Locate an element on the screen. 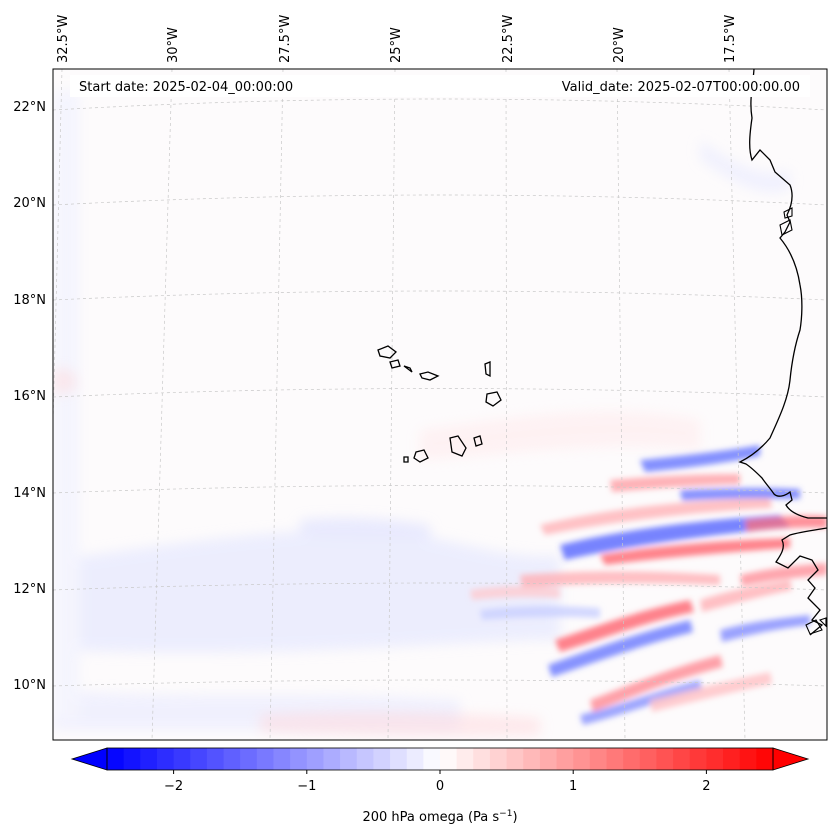  lon-label-17-5w: 17.5°W is located at coordinates (730, 39).